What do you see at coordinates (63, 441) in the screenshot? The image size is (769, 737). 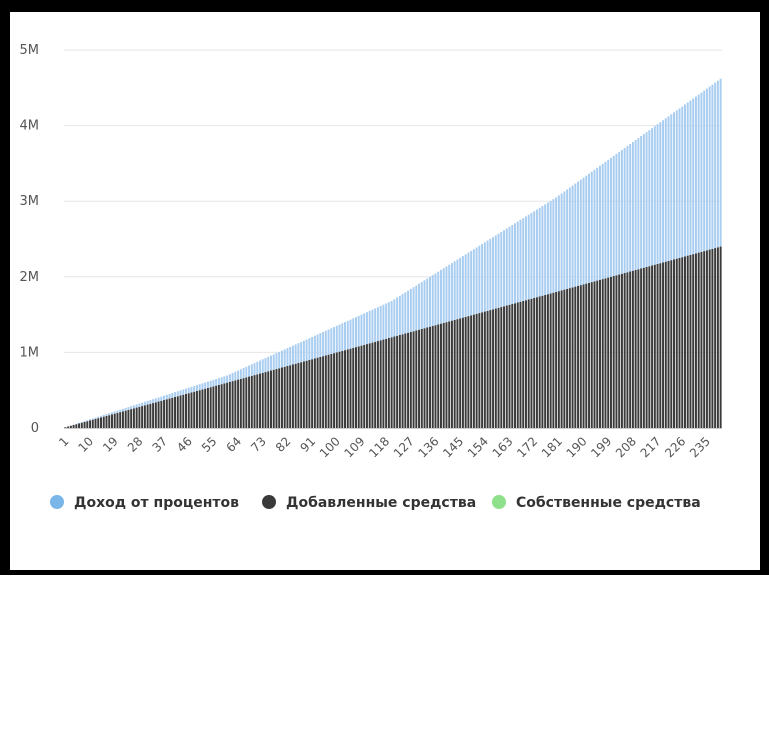 I see `x-tick-label: 1` at bounding box center [63, 441].